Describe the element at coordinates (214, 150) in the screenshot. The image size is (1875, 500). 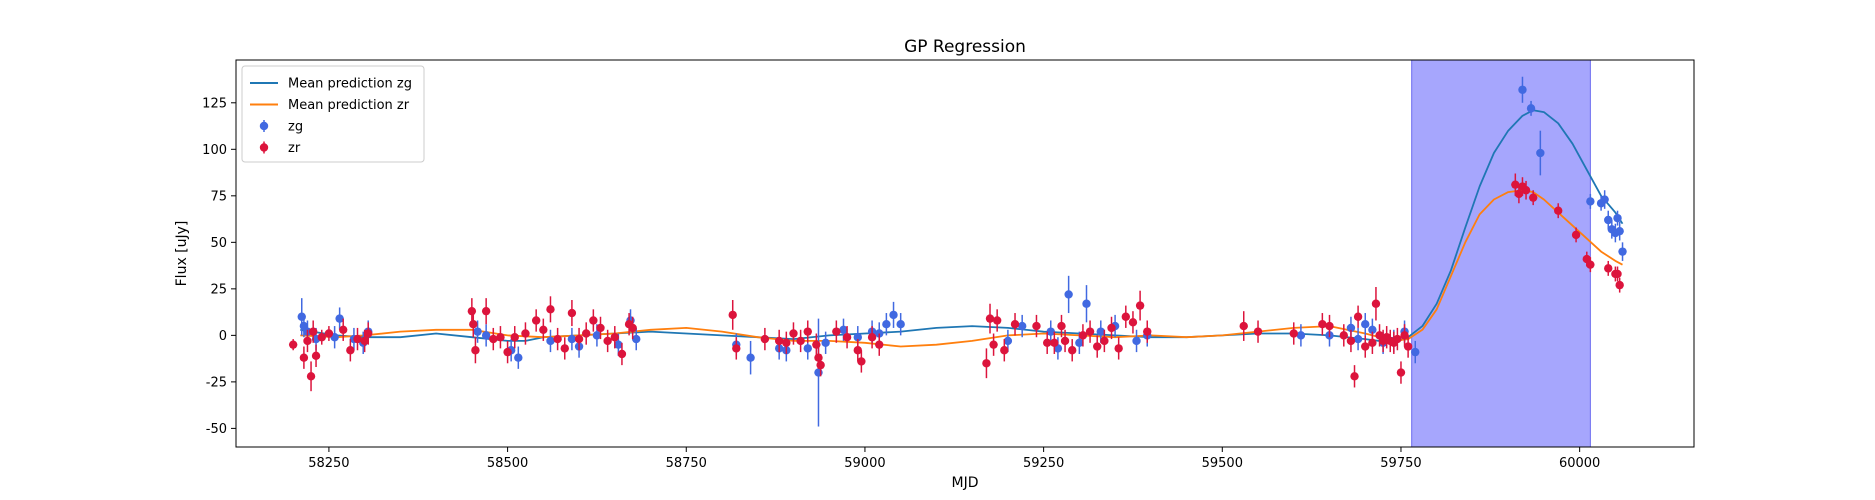
I see `y-tick-label: 100` at that location.